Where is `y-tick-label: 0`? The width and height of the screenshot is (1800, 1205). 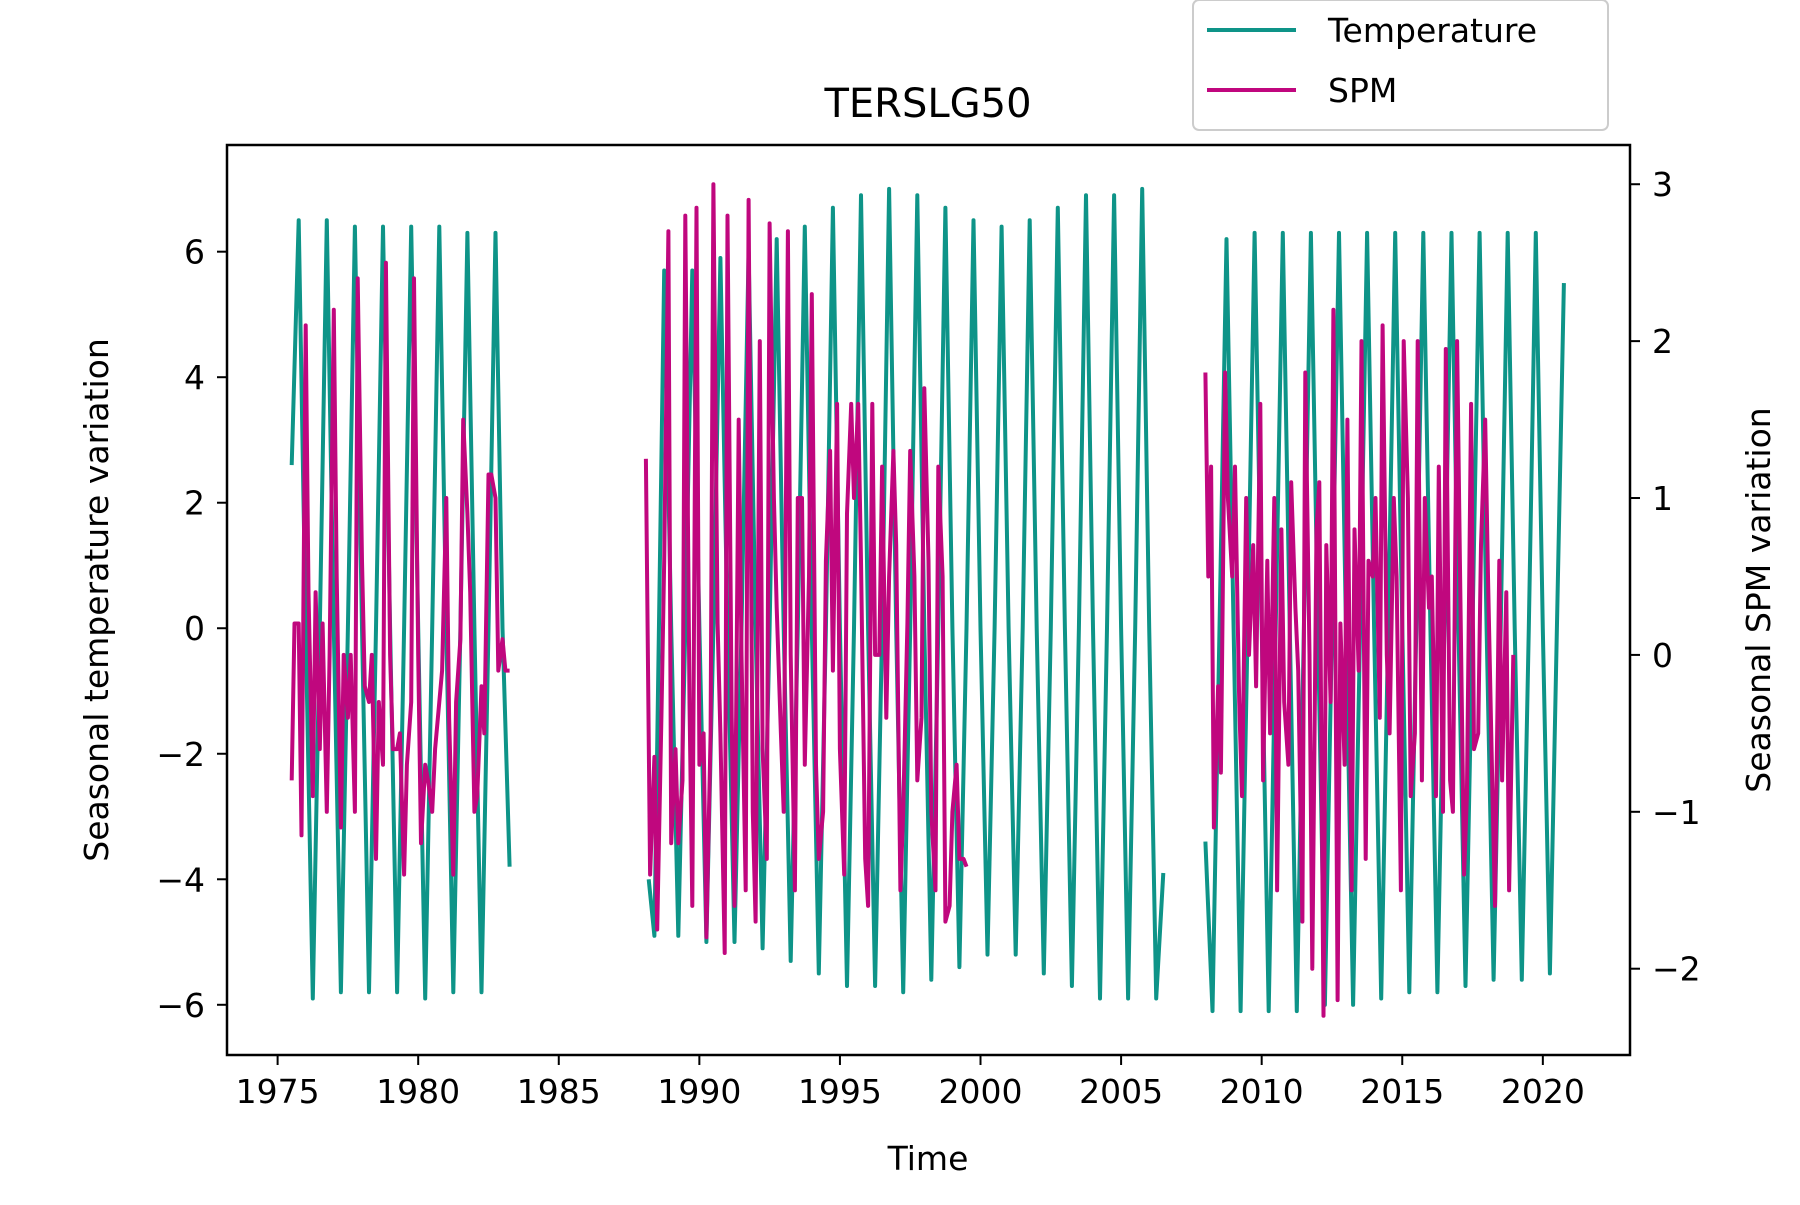
y-tick-label: 0 is located at coordinates (194, 628).